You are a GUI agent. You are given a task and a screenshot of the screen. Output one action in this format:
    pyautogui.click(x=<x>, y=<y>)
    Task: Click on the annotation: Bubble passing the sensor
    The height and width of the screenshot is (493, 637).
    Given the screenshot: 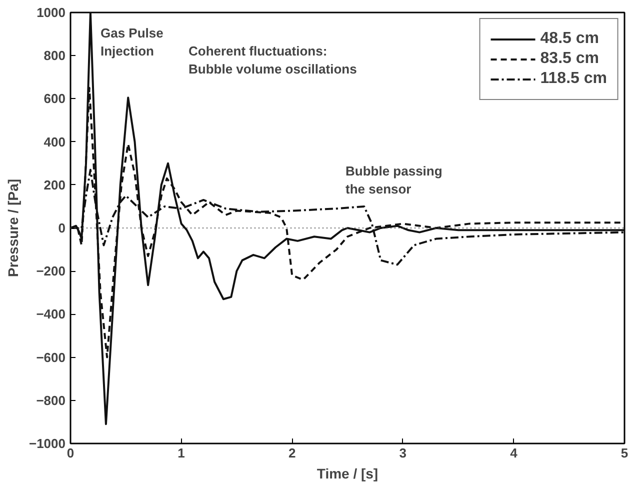 What is the action you would take?
    pyautogui.click(x=394, y=180)
    